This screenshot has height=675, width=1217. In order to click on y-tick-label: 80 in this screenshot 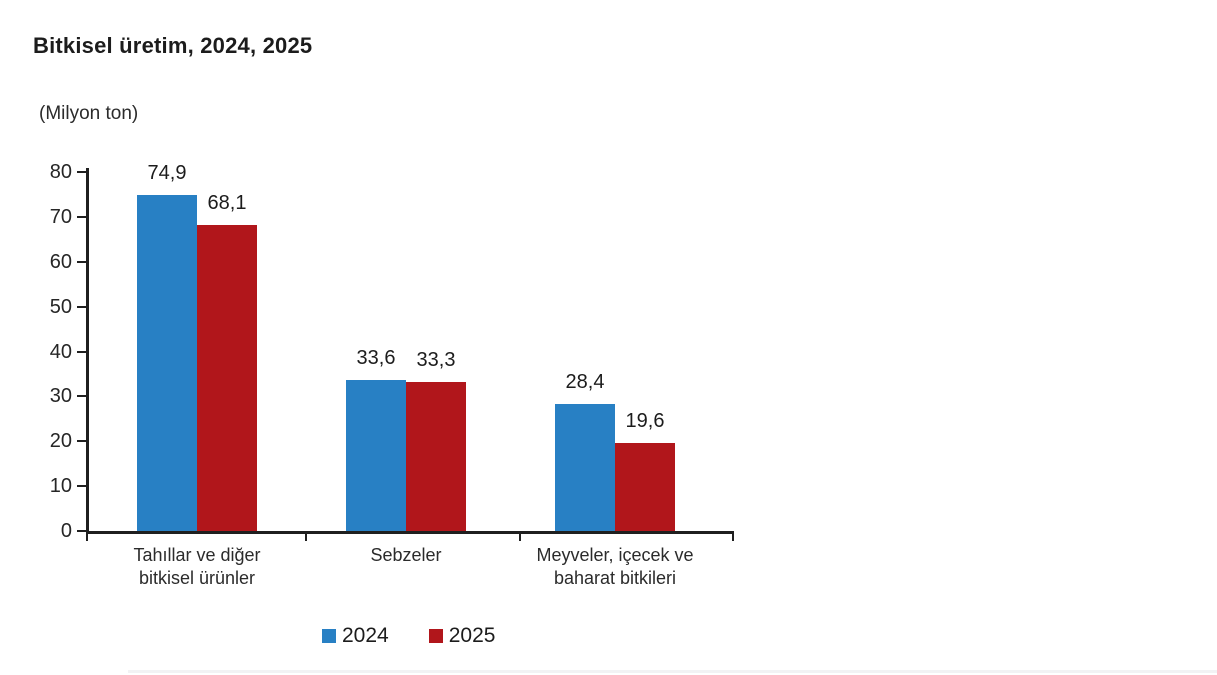, I will do `click(60, 172)`.